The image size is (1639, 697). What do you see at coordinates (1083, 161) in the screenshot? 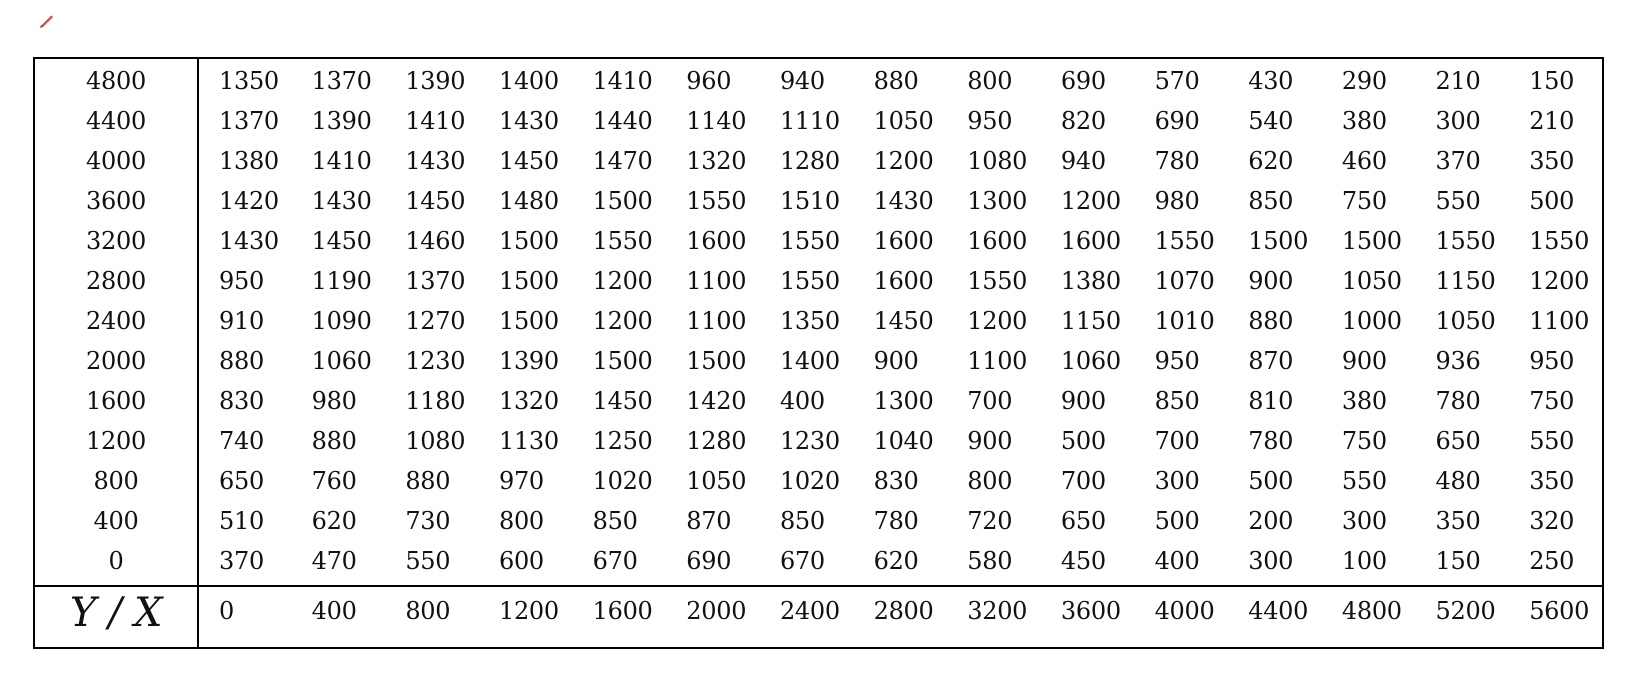
I see `table-cell: 940` at bounding box center [1083, 161].